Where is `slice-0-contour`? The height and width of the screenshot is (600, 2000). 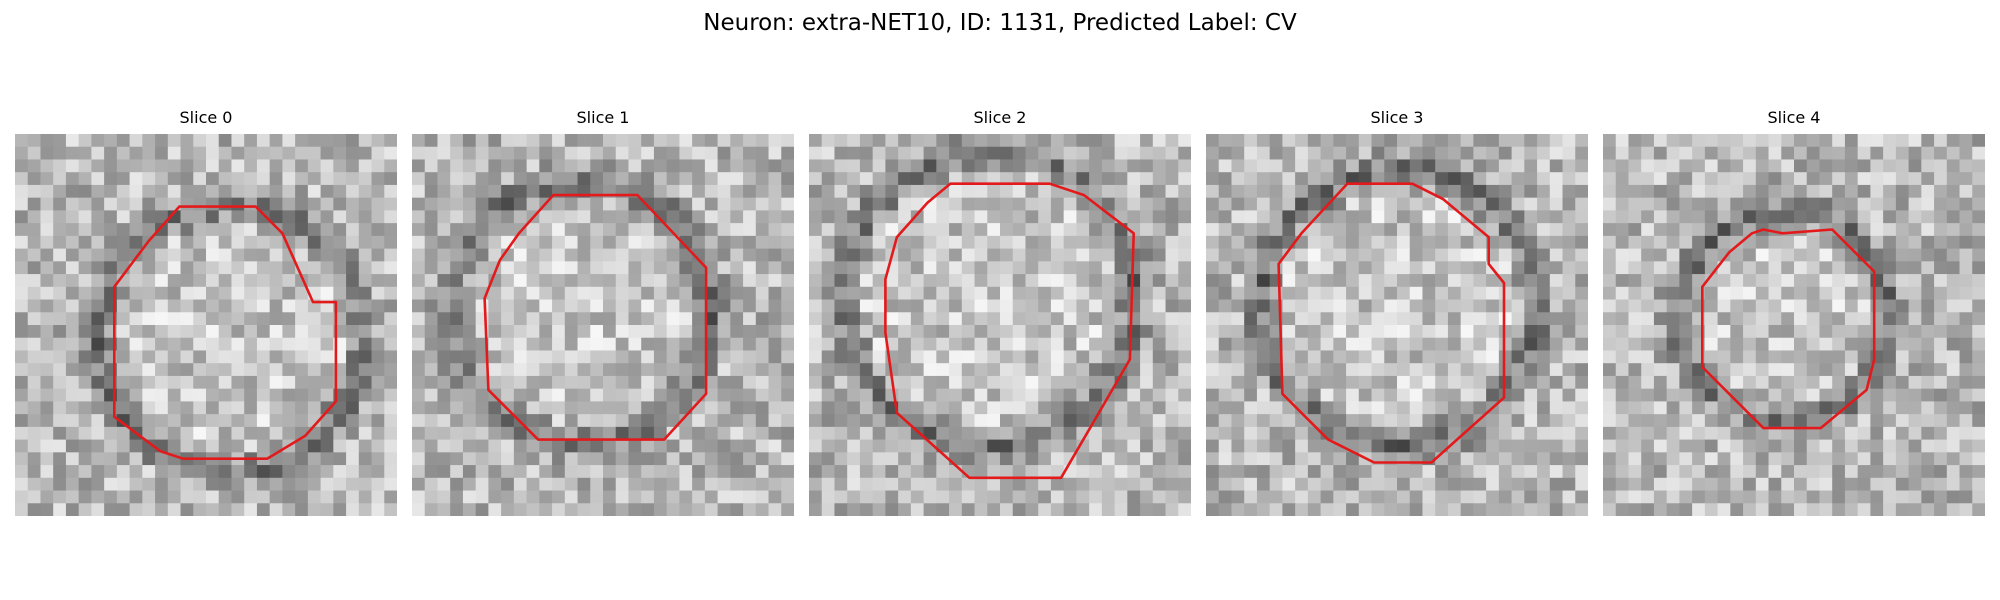 slice-0-contour is located at coordinates (225, 333).